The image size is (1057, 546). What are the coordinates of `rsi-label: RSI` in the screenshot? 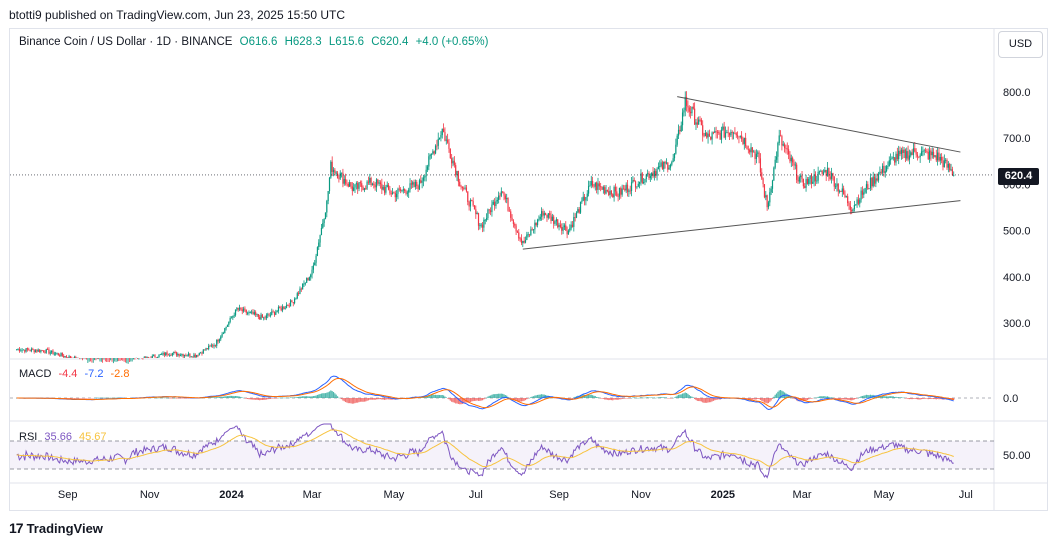 It's located at (28, 437).